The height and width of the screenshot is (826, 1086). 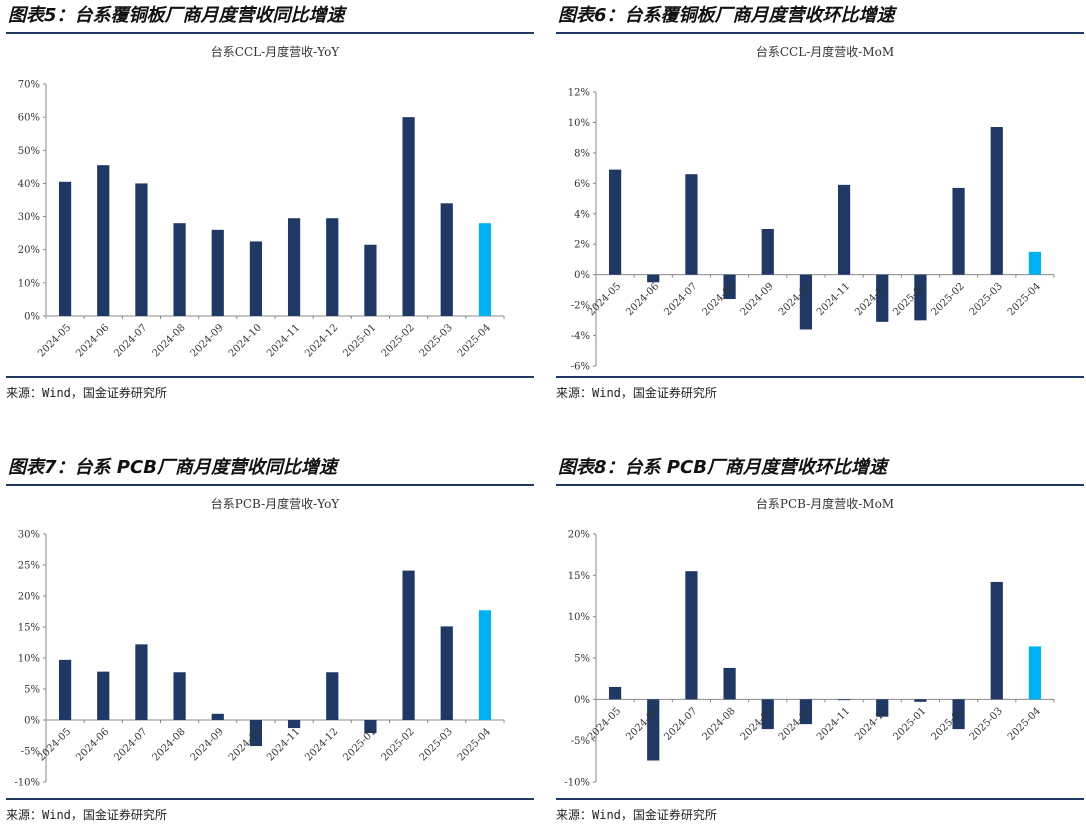 What do you see at coordinates (820, 17) in the screenshot?
I see `figure-title: 图表6：台系覆铜板厂商月度营收环比增速` at bounding box center [820, 17].